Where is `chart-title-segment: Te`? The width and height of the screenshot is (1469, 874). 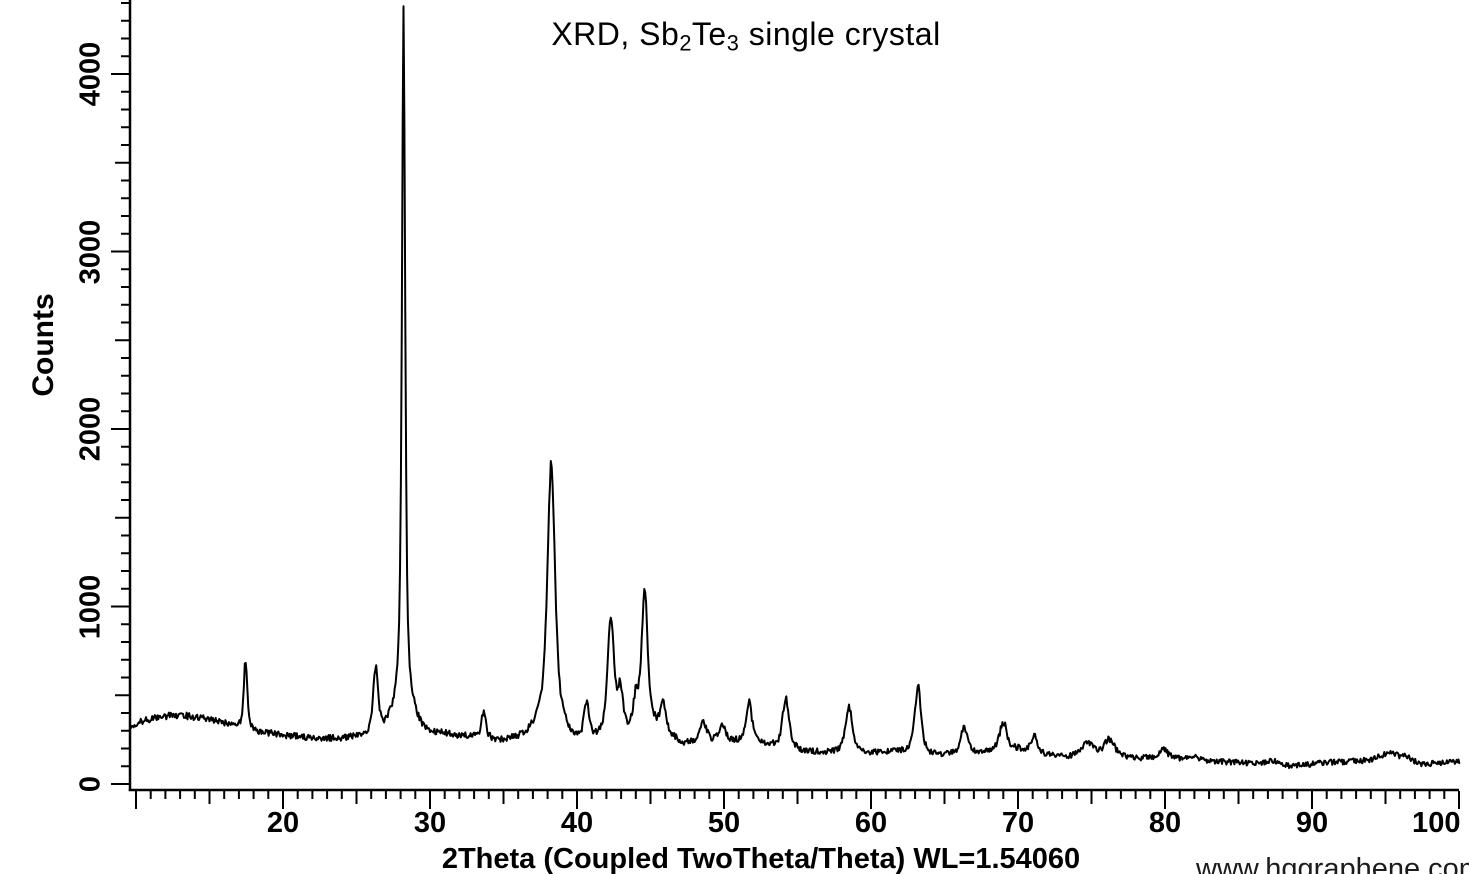
chart-title-segment: Te is located at coordinates (709, 34).